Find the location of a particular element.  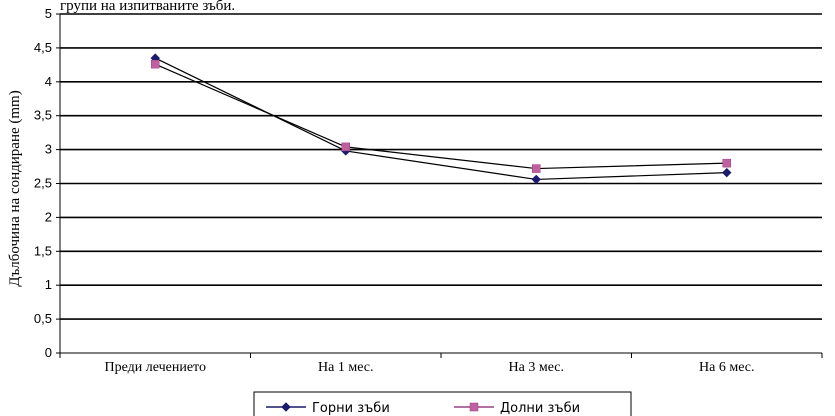

legend-entry-1: Горни зъби is located at coordinates (328, 408).